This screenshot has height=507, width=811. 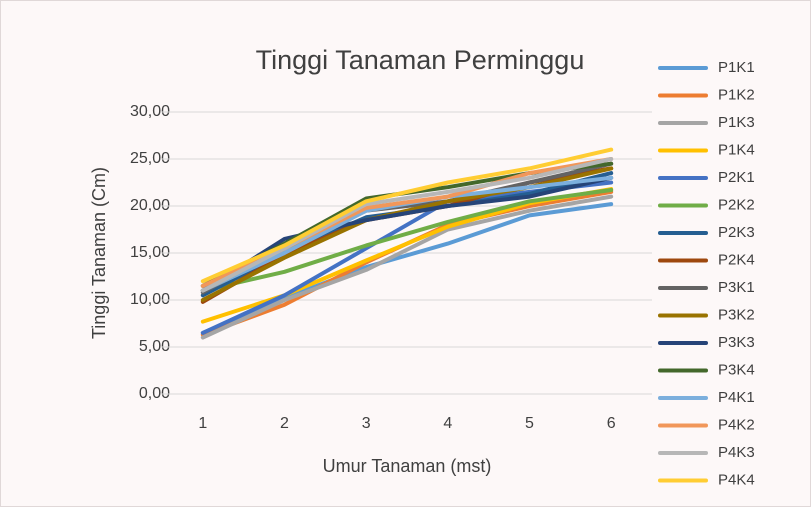 I want to click on legend-label: P4K4, so click(x=736, y=479).